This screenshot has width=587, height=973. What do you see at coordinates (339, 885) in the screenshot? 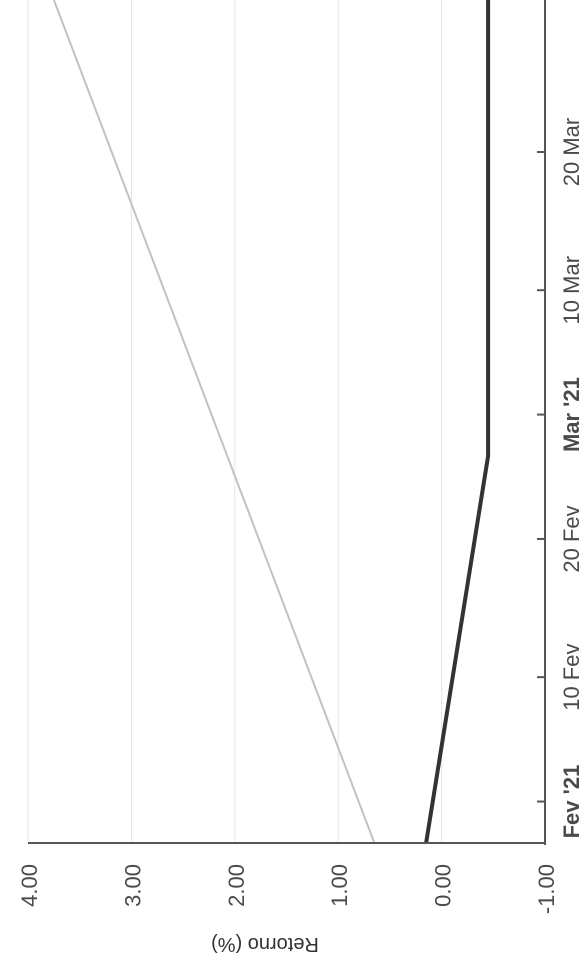
I see `y-tick-label: 1.00` at bounding box center [339, 885].